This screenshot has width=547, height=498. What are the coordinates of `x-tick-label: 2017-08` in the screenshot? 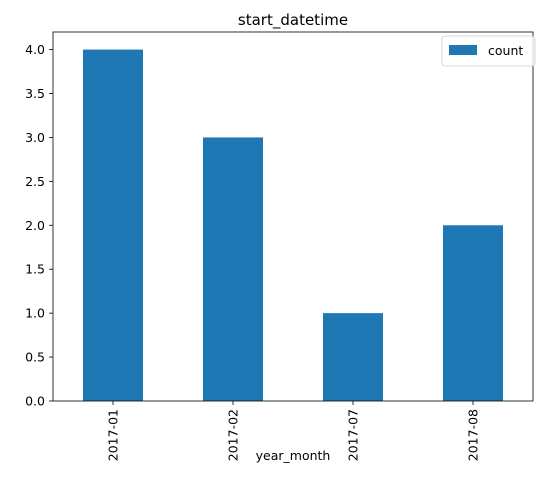 It's located at (473, 435).